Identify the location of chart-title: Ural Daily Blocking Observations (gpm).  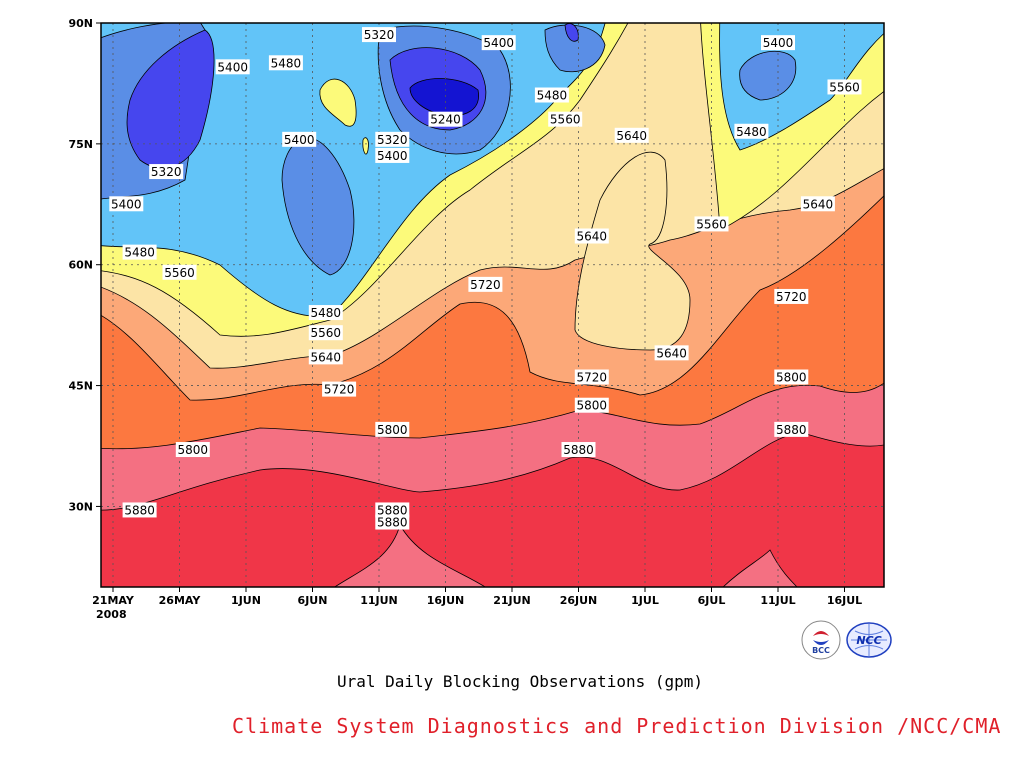
(520, 681).